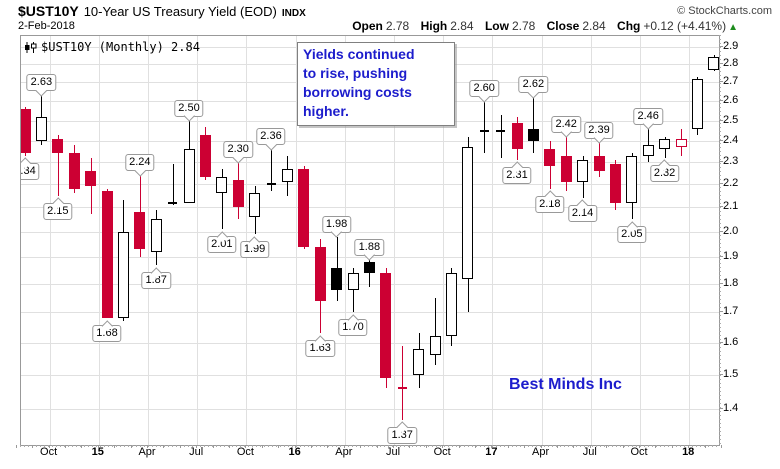  What do you see at coordinates (293, 13) in the screenshot?
I see `exchange-tag: INDX` at bounding box center [293, 13].